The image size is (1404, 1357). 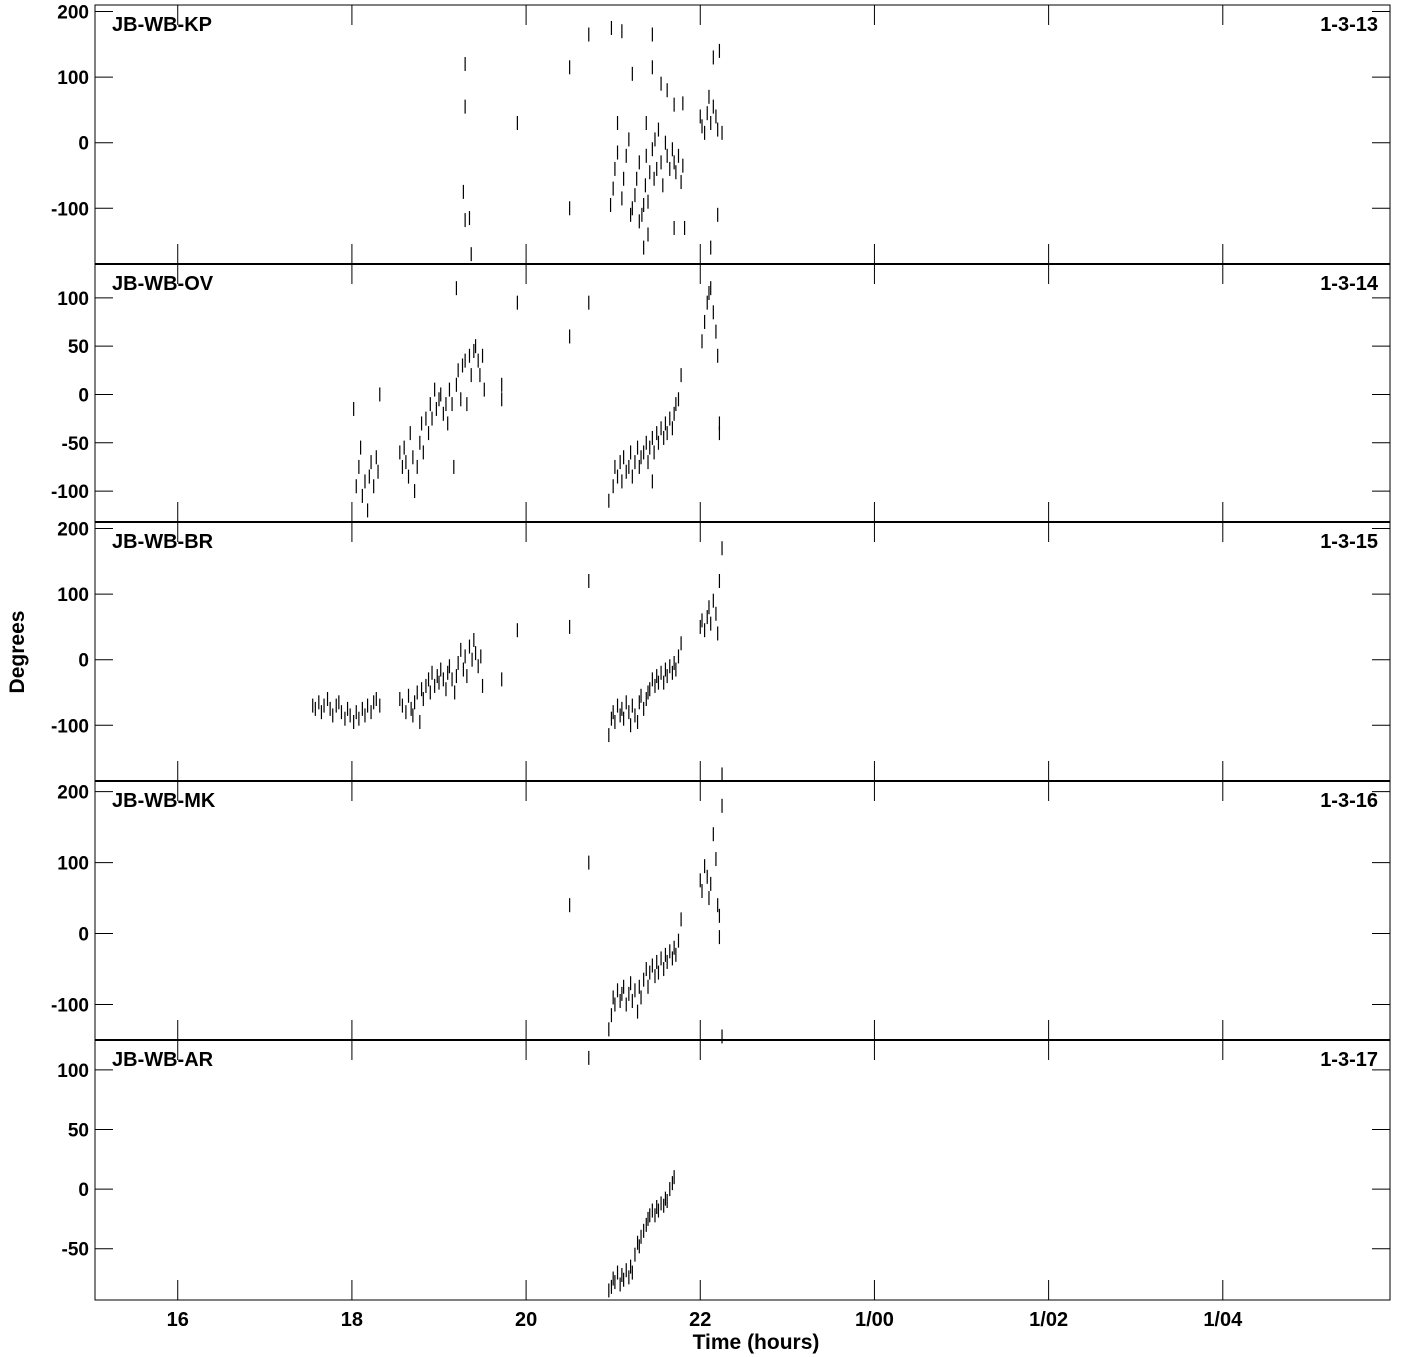 I want to click on plot-code-label: 1-3-15, so click(x=1349, y=542).